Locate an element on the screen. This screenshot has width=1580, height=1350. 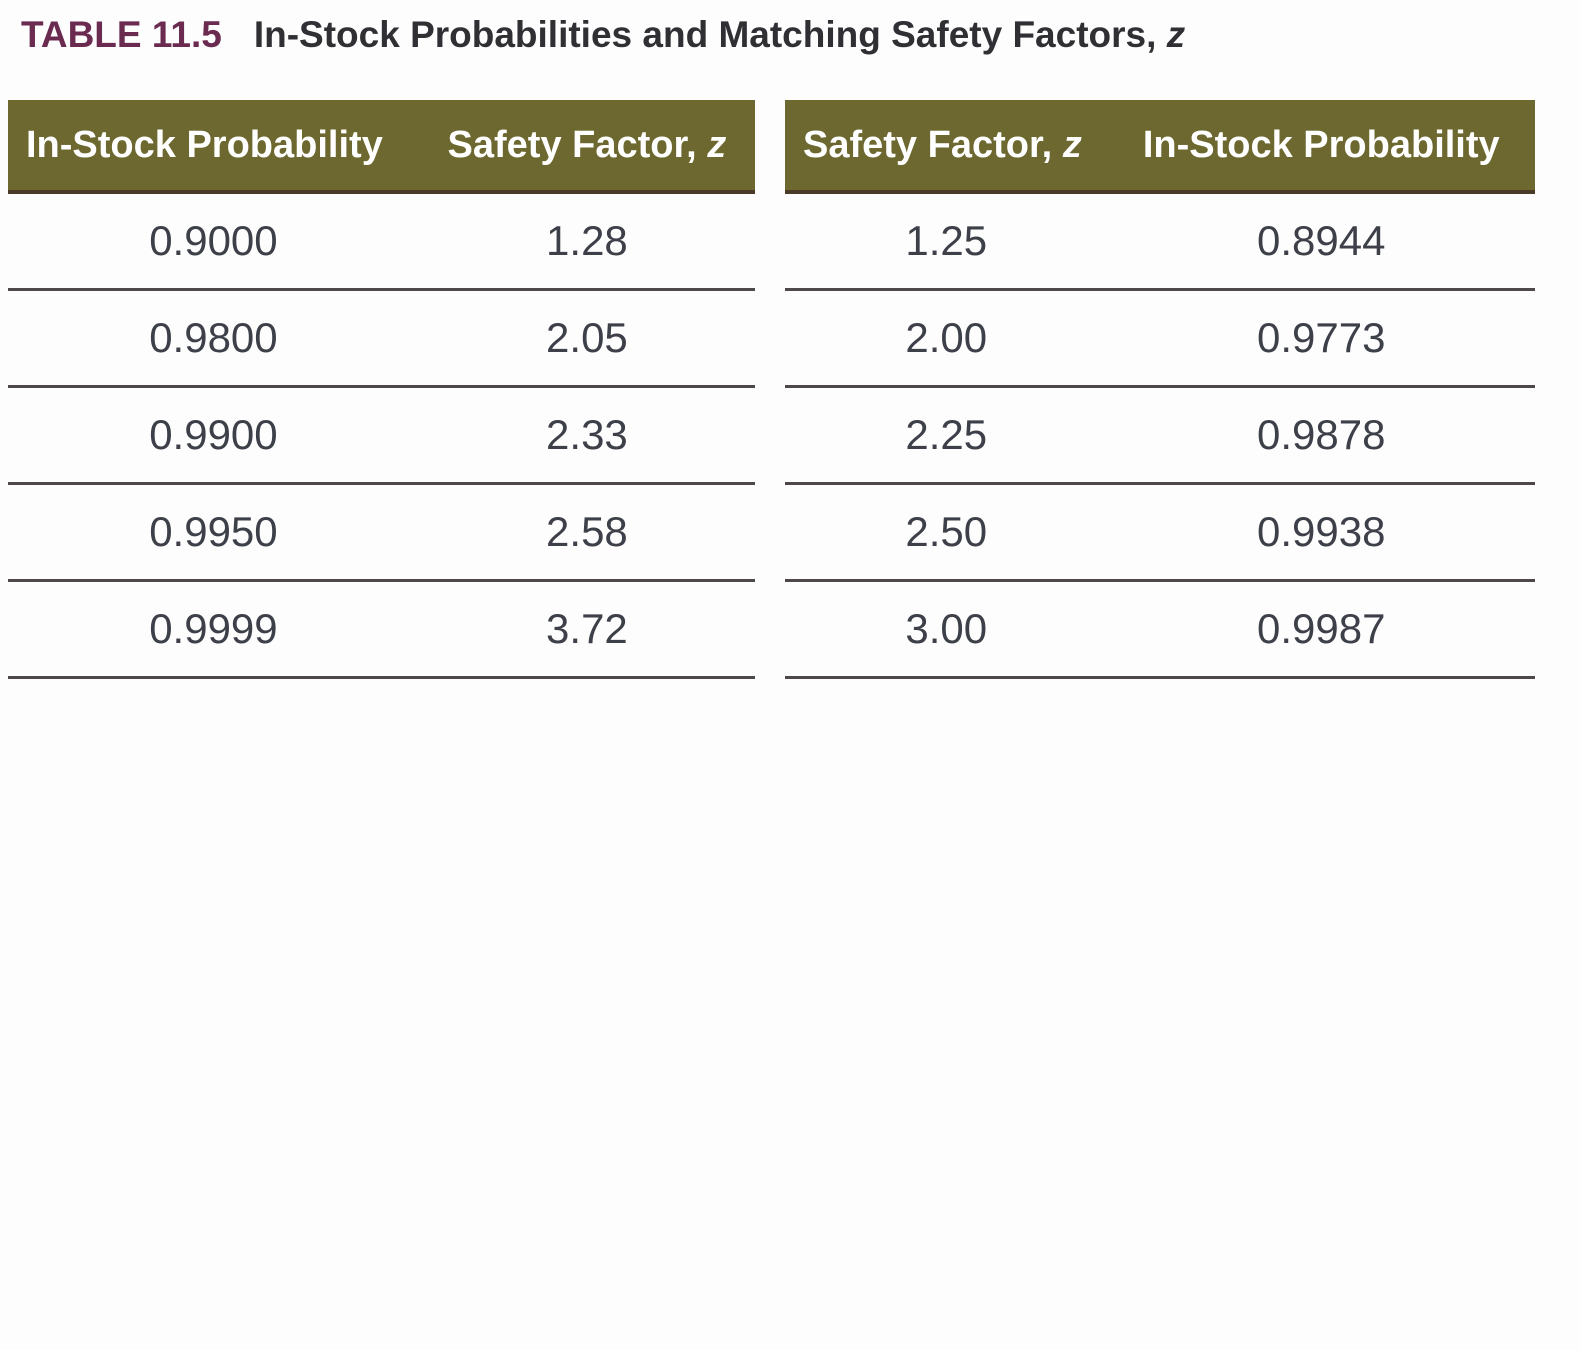
table-title-italic-z: z is located at coordinates (1176, 34).